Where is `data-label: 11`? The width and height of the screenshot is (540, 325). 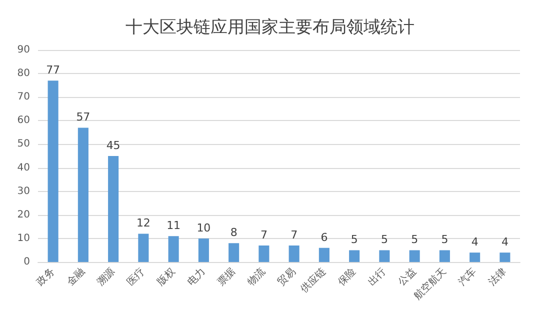
data-label: 11 is located at coordinates (173, 225).